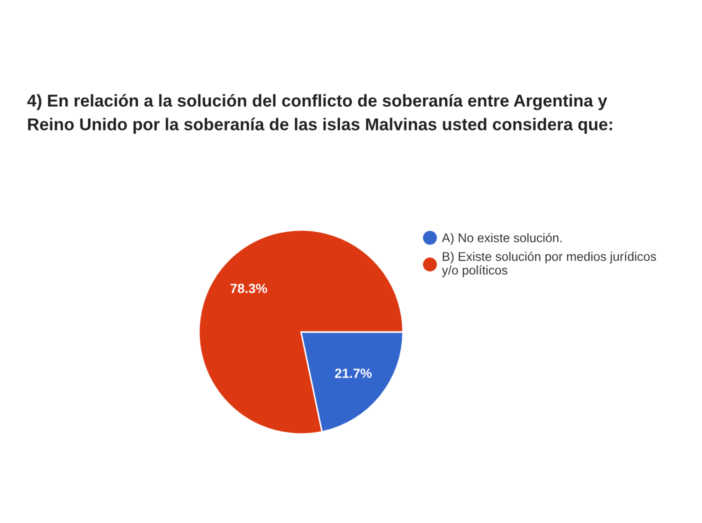 The image size is (702, 523). What do you see at coordinates (249, 289) in the screenshot?
I see `data-label: 78.3%` at bounding box center [249, 289].